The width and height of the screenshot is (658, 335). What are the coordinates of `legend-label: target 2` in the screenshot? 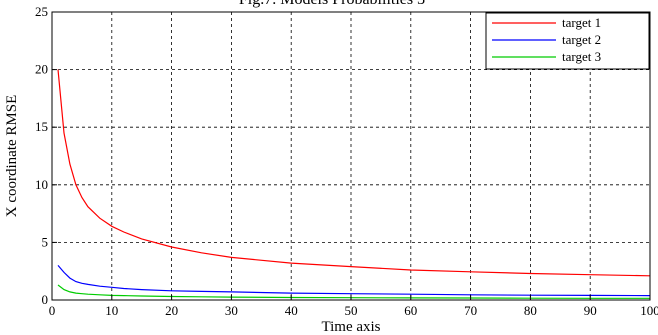 It's located at (581, 39).